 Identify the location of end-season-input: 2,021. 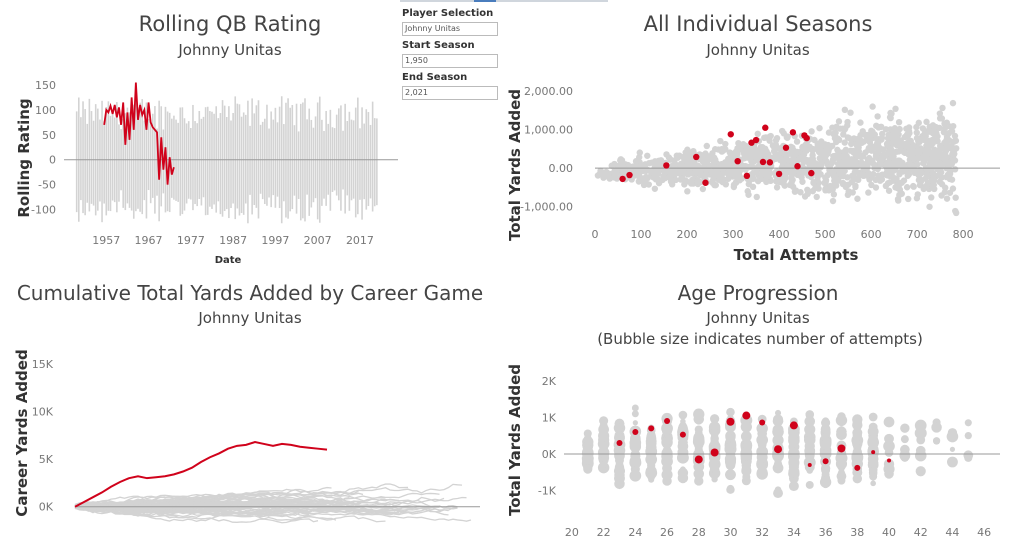
(450, 93).